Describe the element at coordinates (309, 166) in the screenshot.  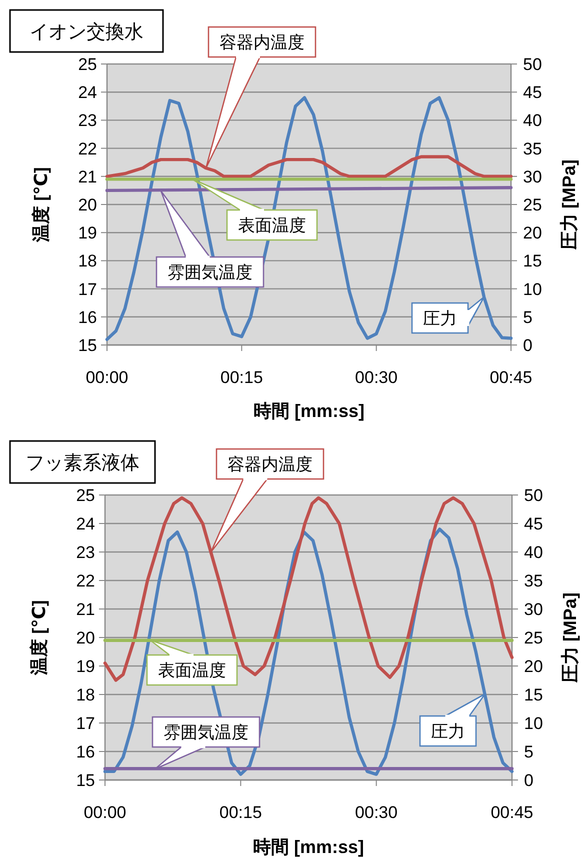
I see `line-series` at that location.